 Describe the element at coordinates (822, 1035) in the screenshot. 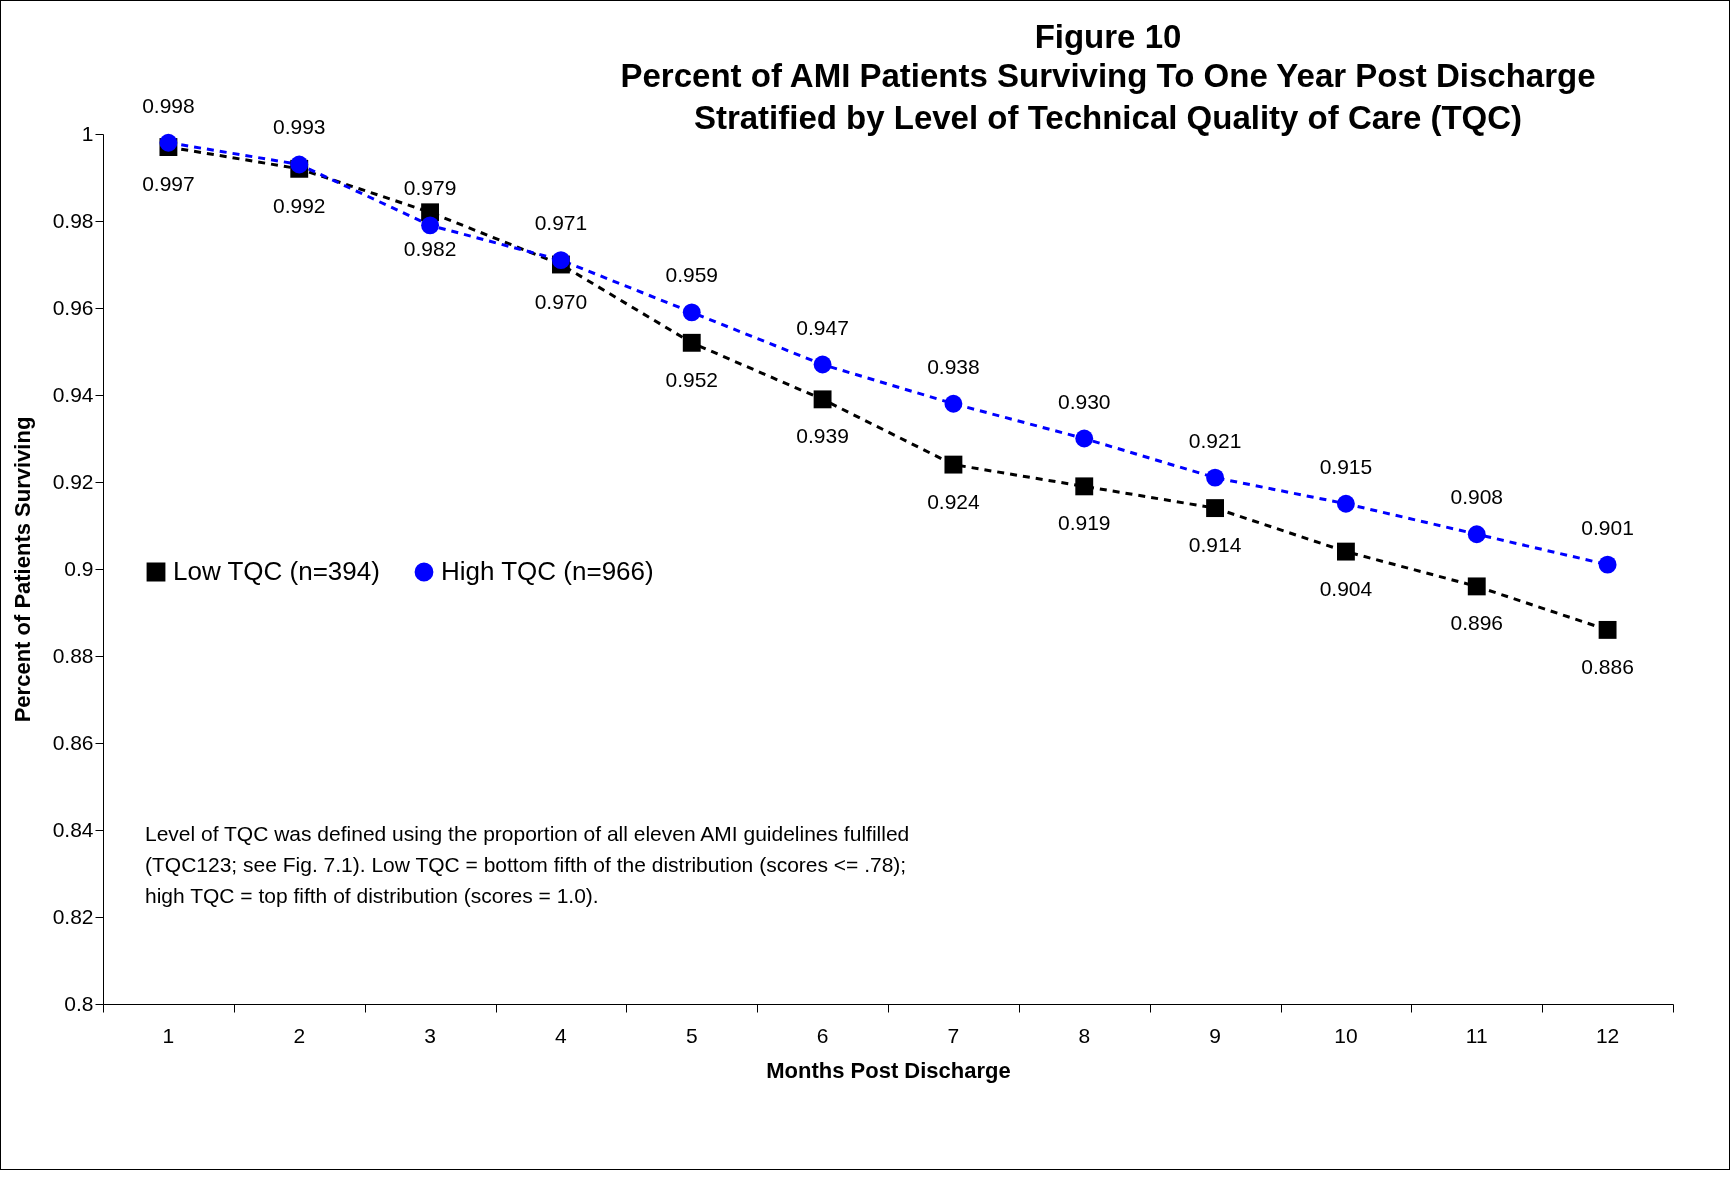

I see `x-tick-label: 6` at that location.